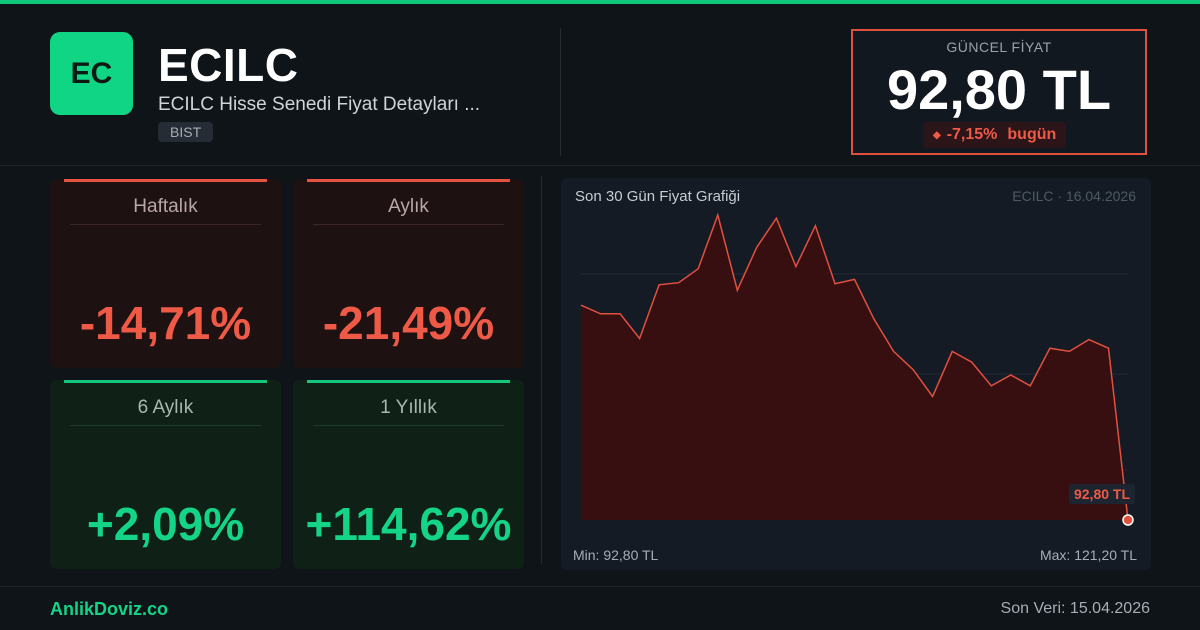 Image resolution: width=1200 pixels, height=630 pixels. I want to click on top-accent-bar, so click(600, 2).